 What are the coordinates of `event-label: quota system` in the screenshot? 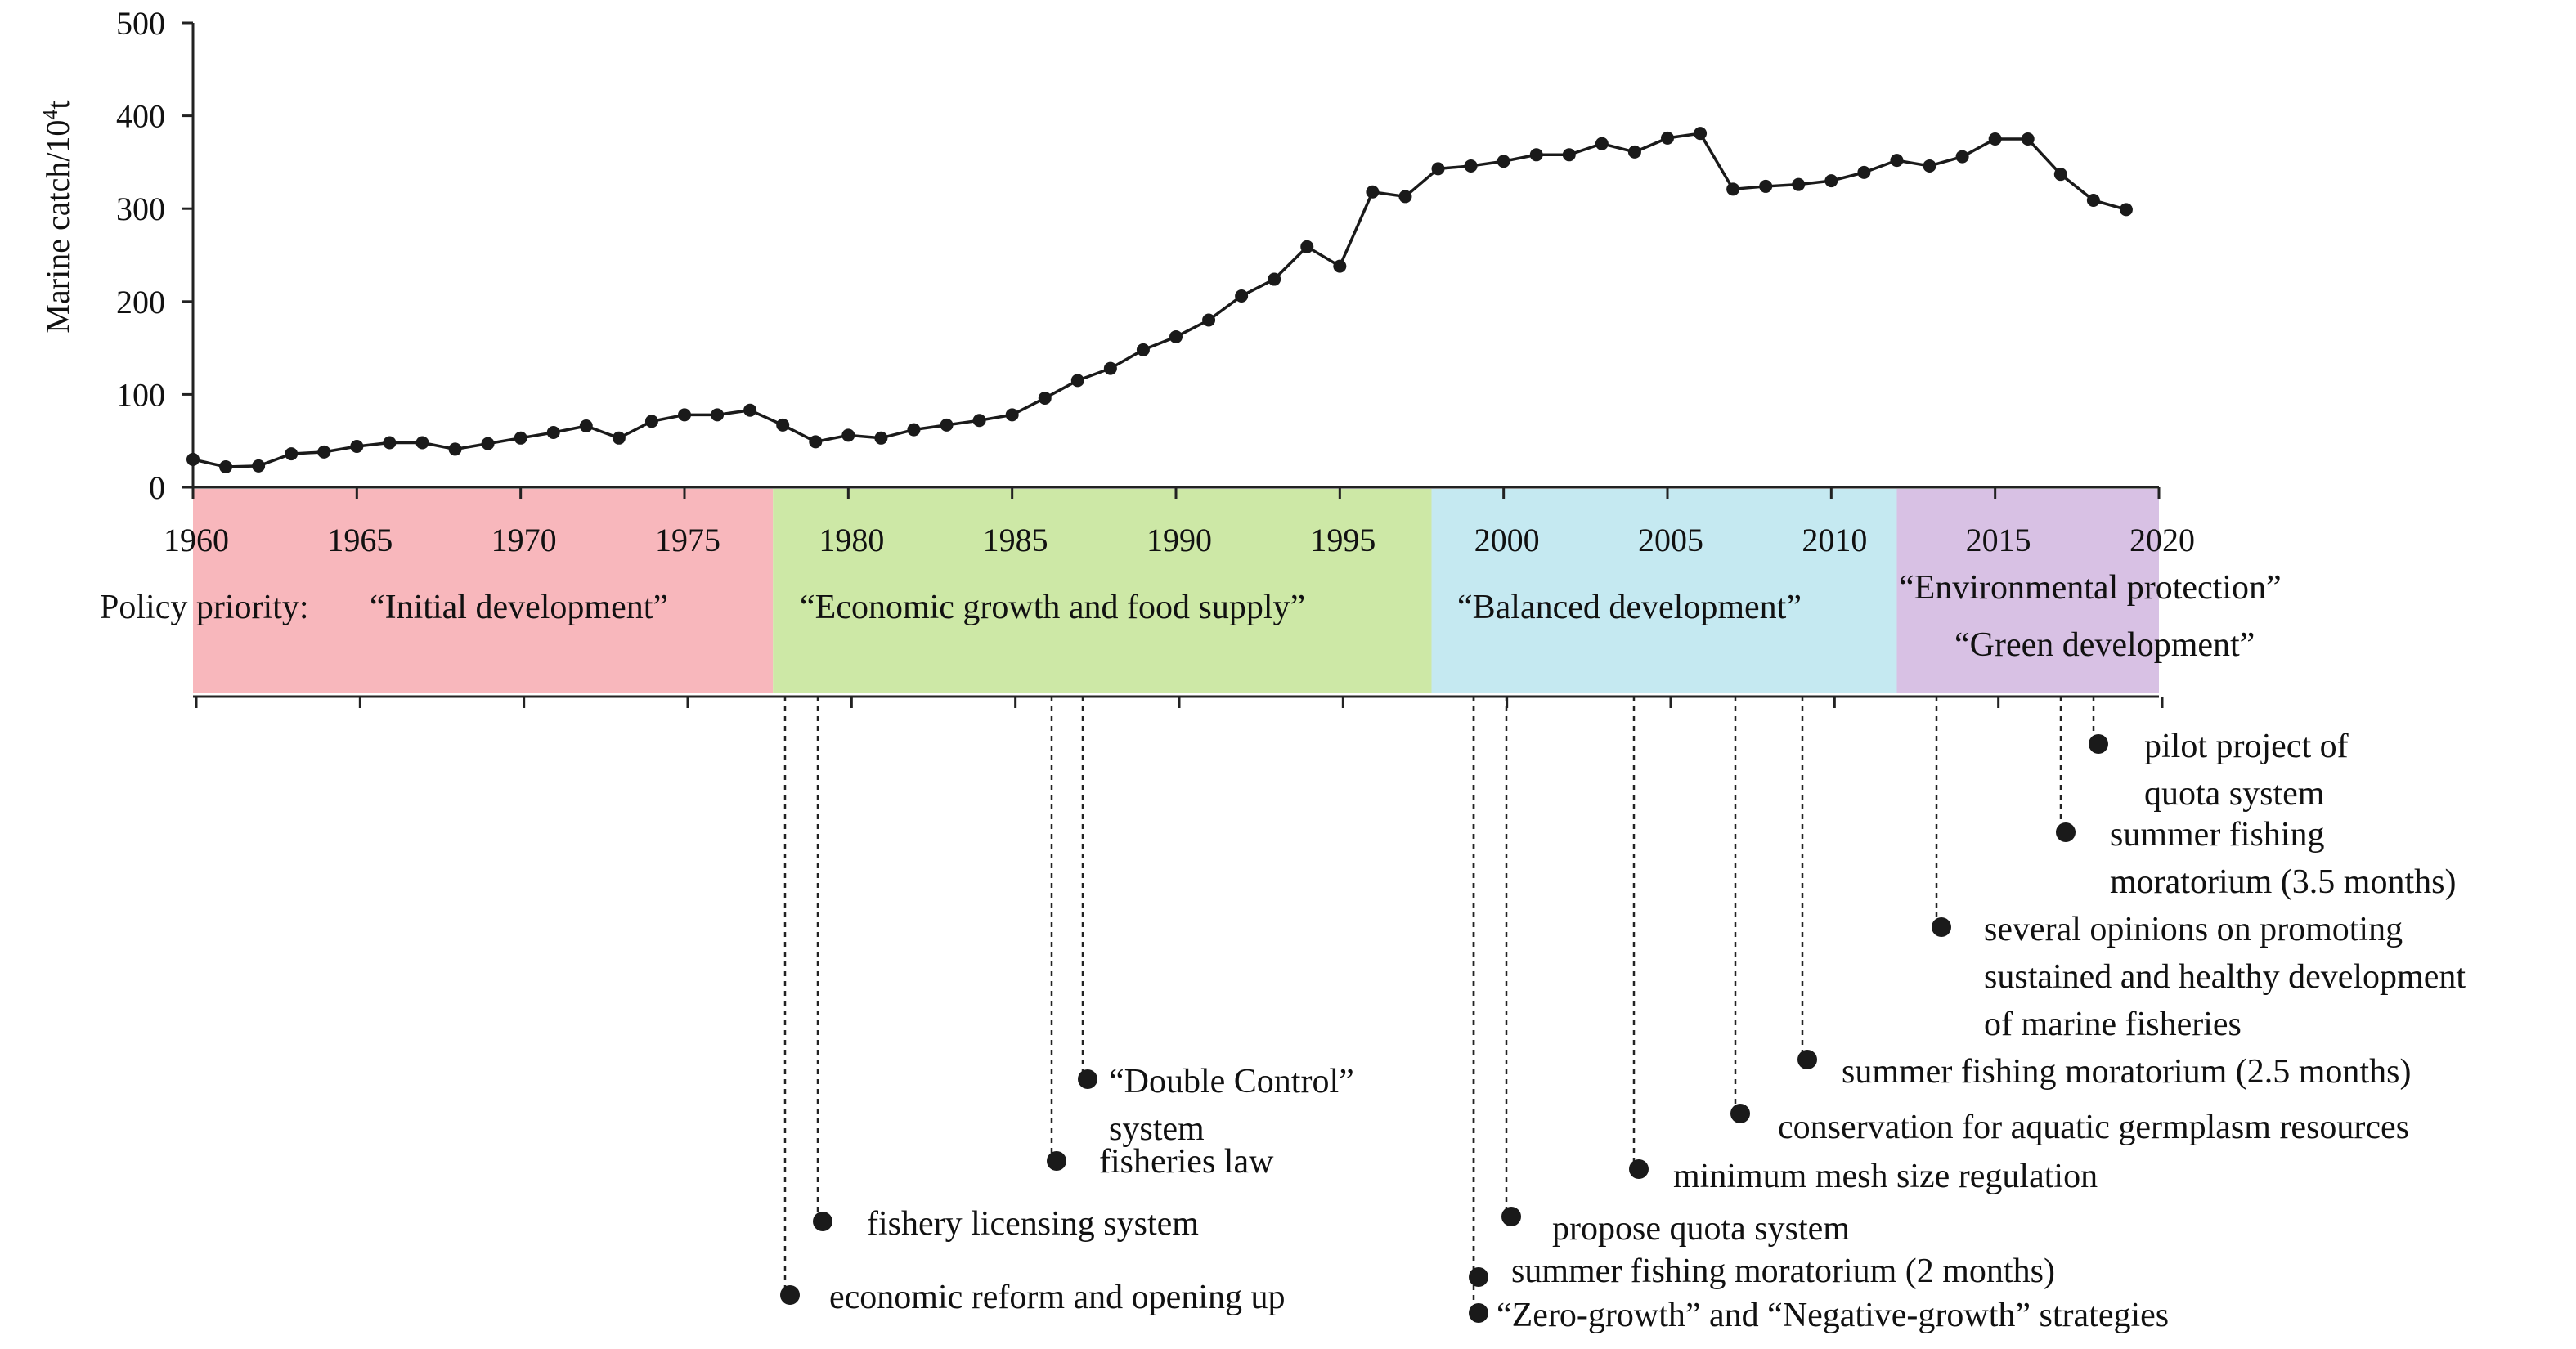 It's located at (2235, 794).